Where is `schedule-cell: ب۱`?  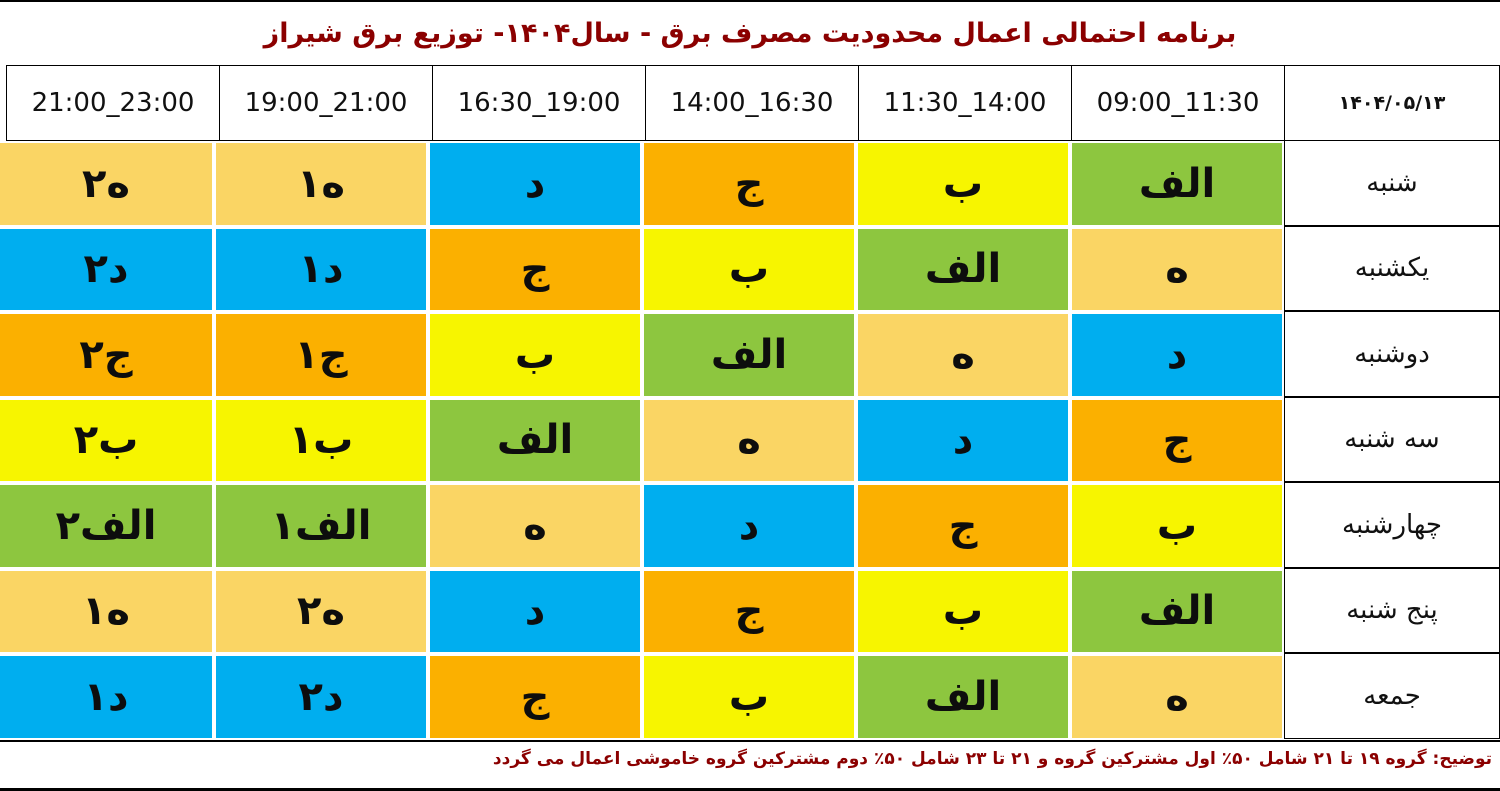
schedule-cell: ب۱ is located at coordinates (321, 440).